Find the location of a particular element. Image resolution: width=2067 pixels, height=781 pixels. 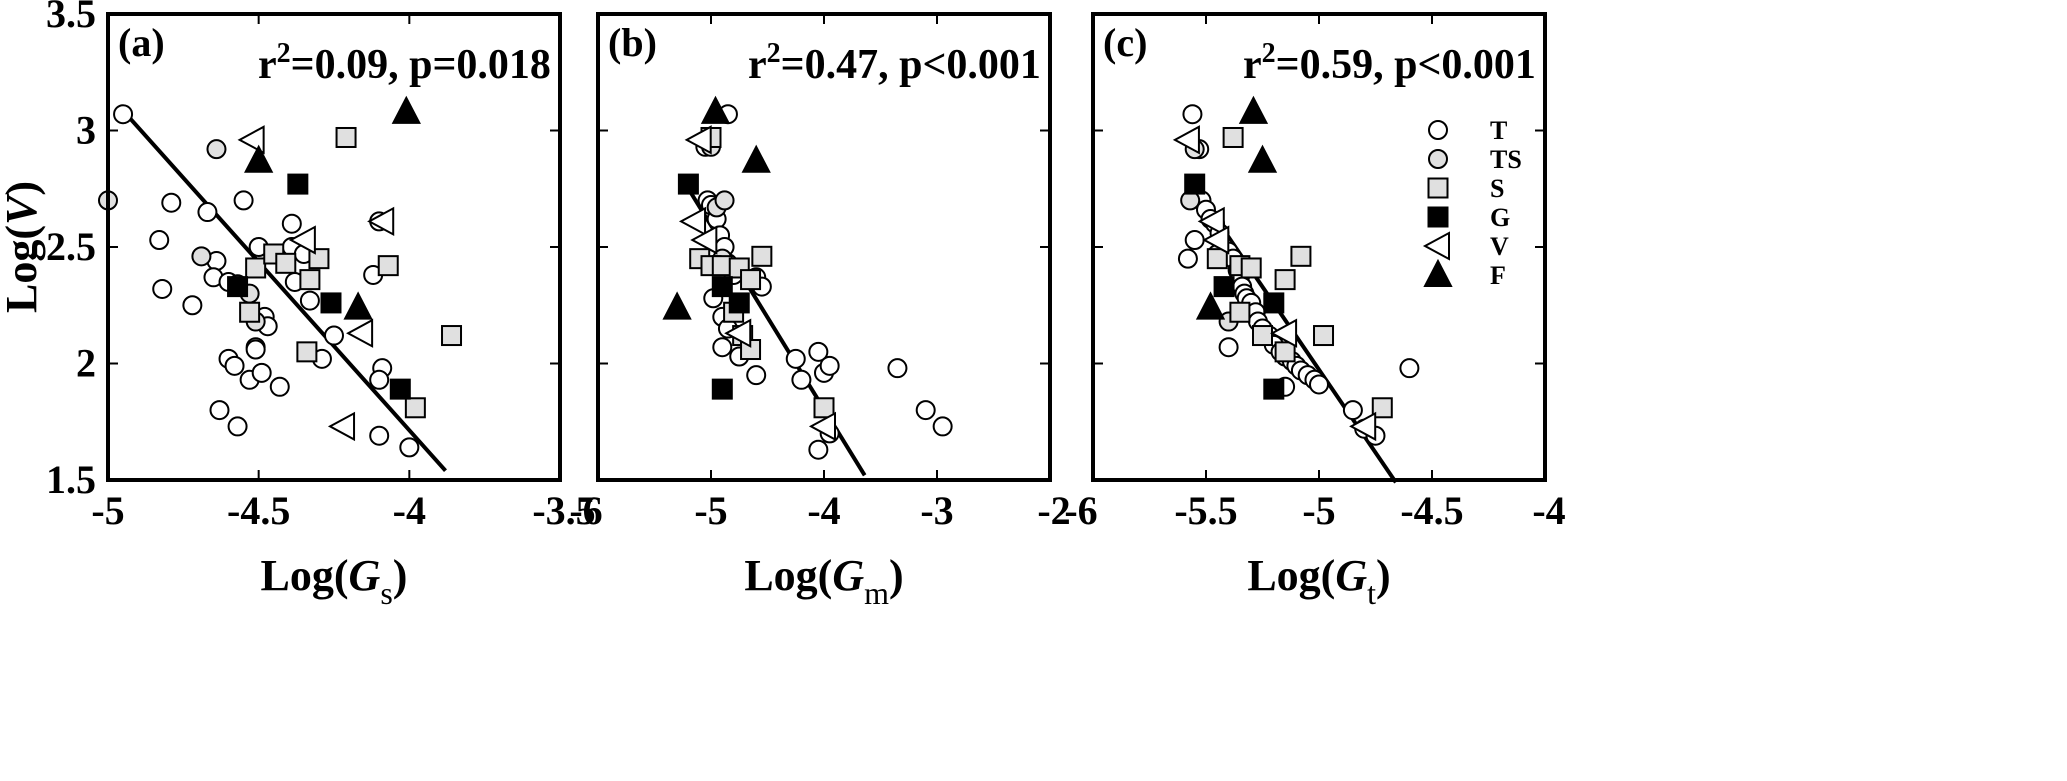

x-axis-title: Log(Gs) is located at coordinates (334, 581).